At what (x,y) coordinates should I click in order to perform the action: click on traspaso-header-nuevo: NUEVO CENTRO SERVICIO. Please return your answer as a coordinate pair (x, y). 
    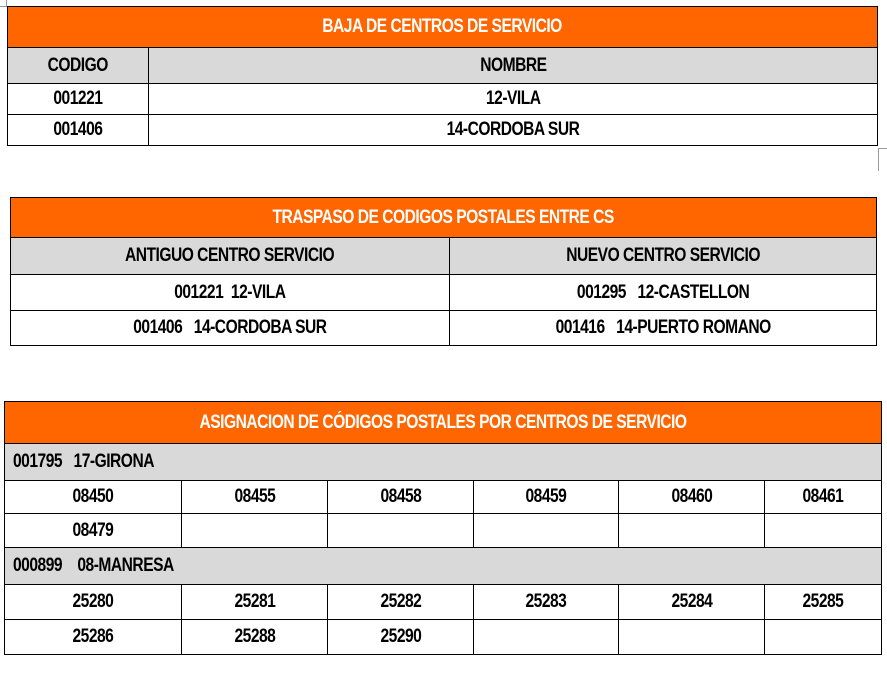
    Looking at the image, I should click on (663, 256).